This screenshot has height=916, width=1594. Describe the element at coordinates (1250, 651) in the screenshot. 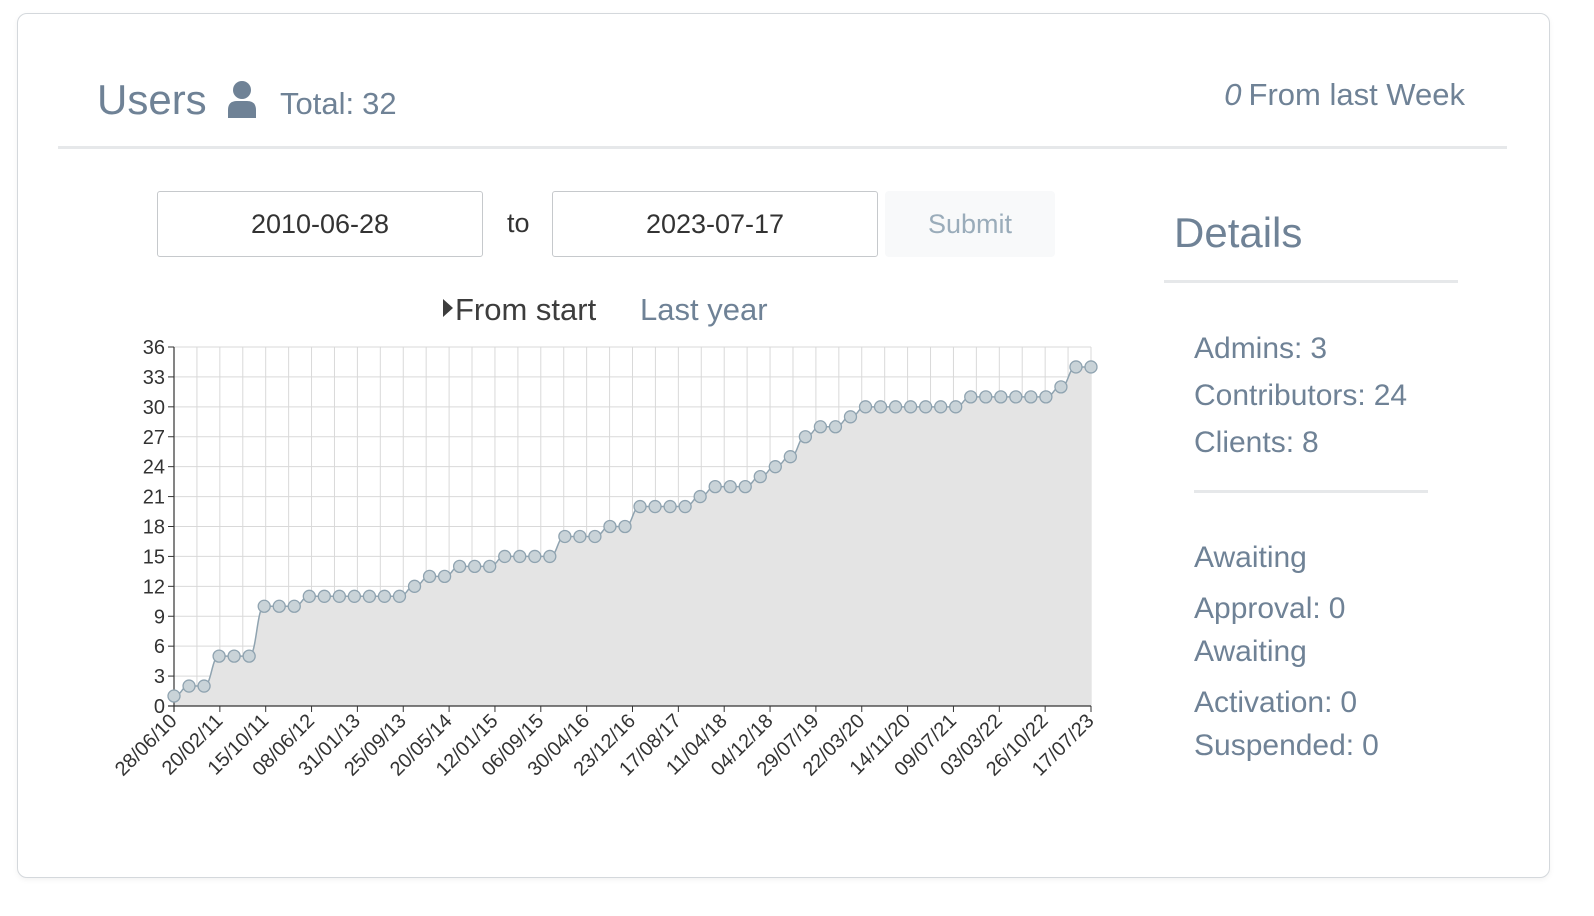

I see `awaiting-activation-line1: Awaiting` at that location.